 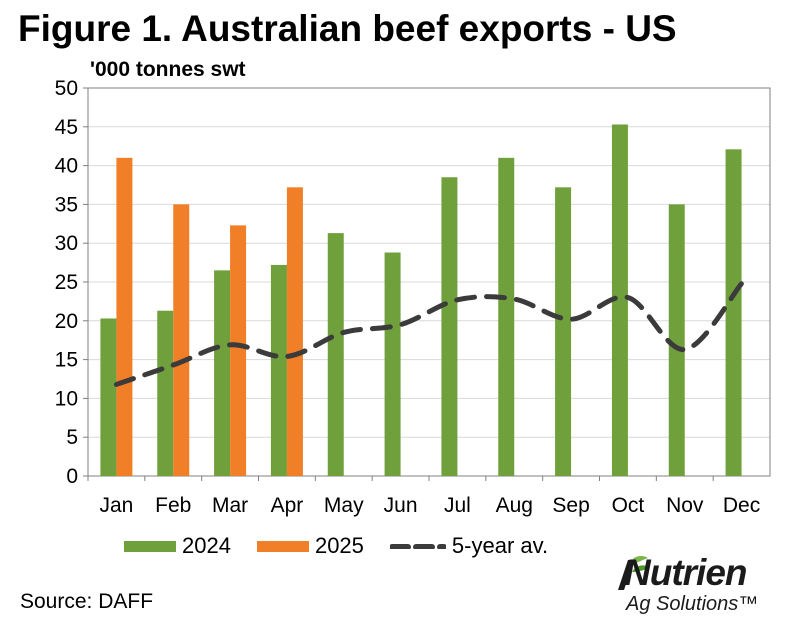 What do you see at coordinates (429, 334) in the screenshot?
I see `line-5-year-average` at bounding box center [429, 334].